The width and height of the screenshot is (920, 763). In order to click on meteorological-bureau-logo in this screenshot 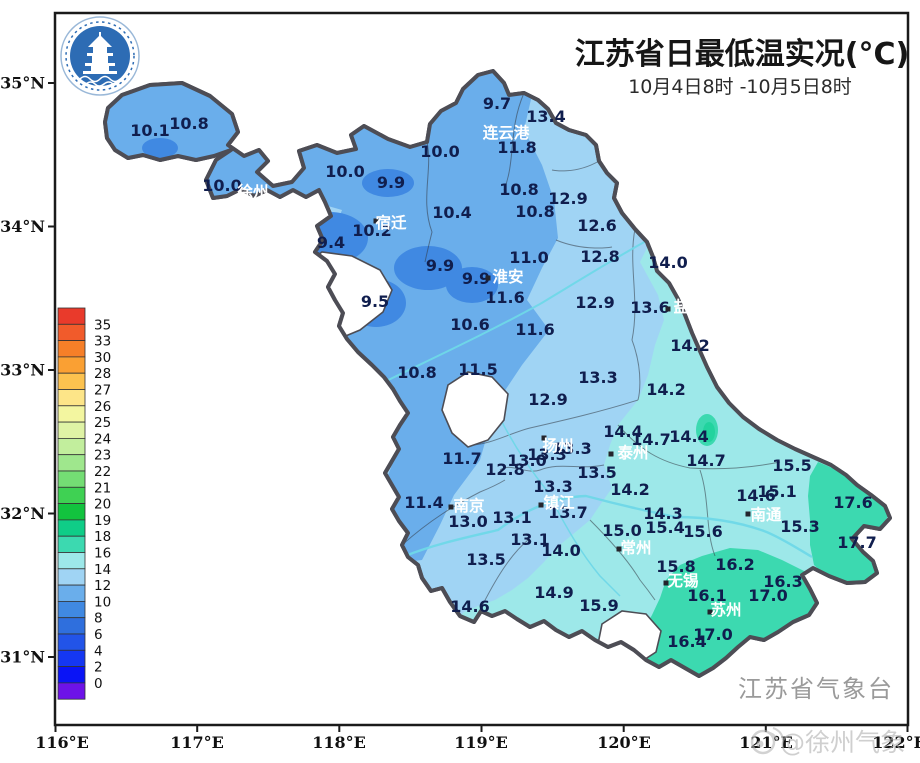, I will do `click(100, 56)`.